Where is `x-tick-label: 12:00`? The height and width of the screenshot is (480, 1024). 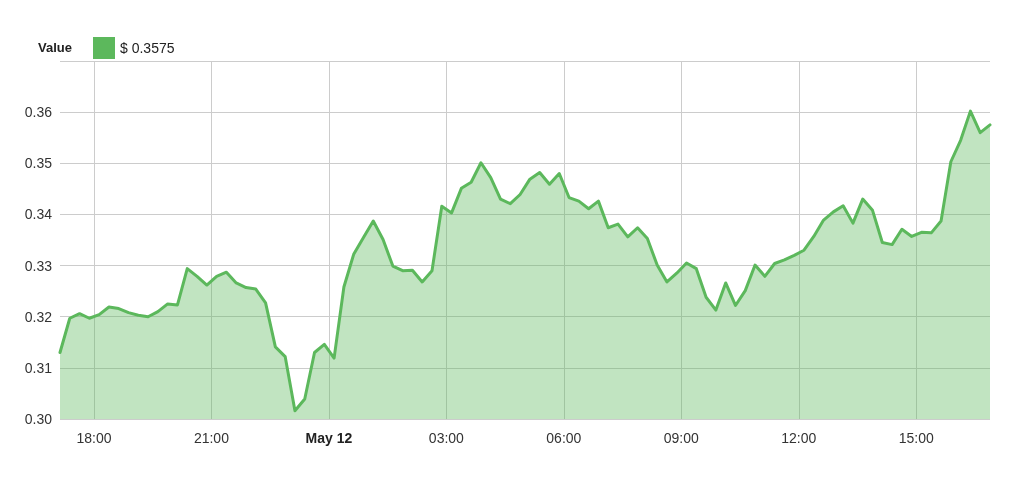
x-tick-label: 12:00 is located at coordinates (799, 438).